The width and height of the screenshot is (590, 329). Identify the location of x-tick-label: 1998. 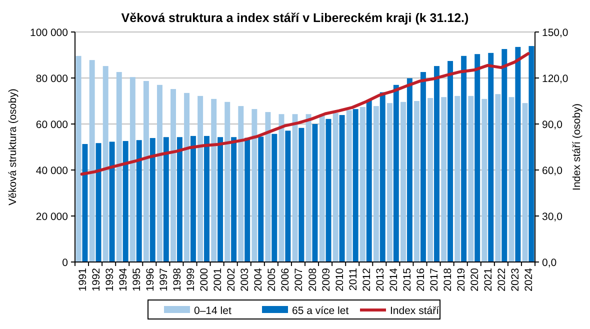
(177, 280).